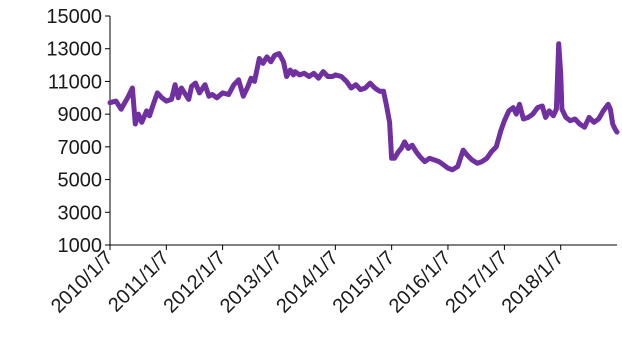 This screenshot has height=358, width=622. What do you see at coordinates (80, 213) in the screenshot?
I see `y-tick-label: 3000` at bounding box center [80, 213].